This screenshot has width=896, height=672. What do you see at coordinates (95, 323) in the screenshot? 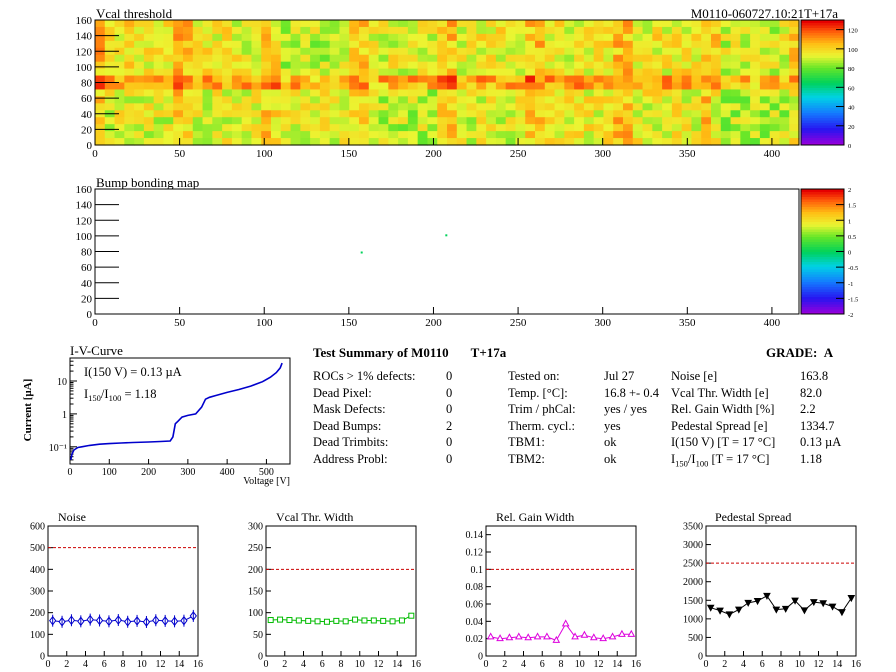
I see `x-tick-label: 0` at bounding box center [95, 323].